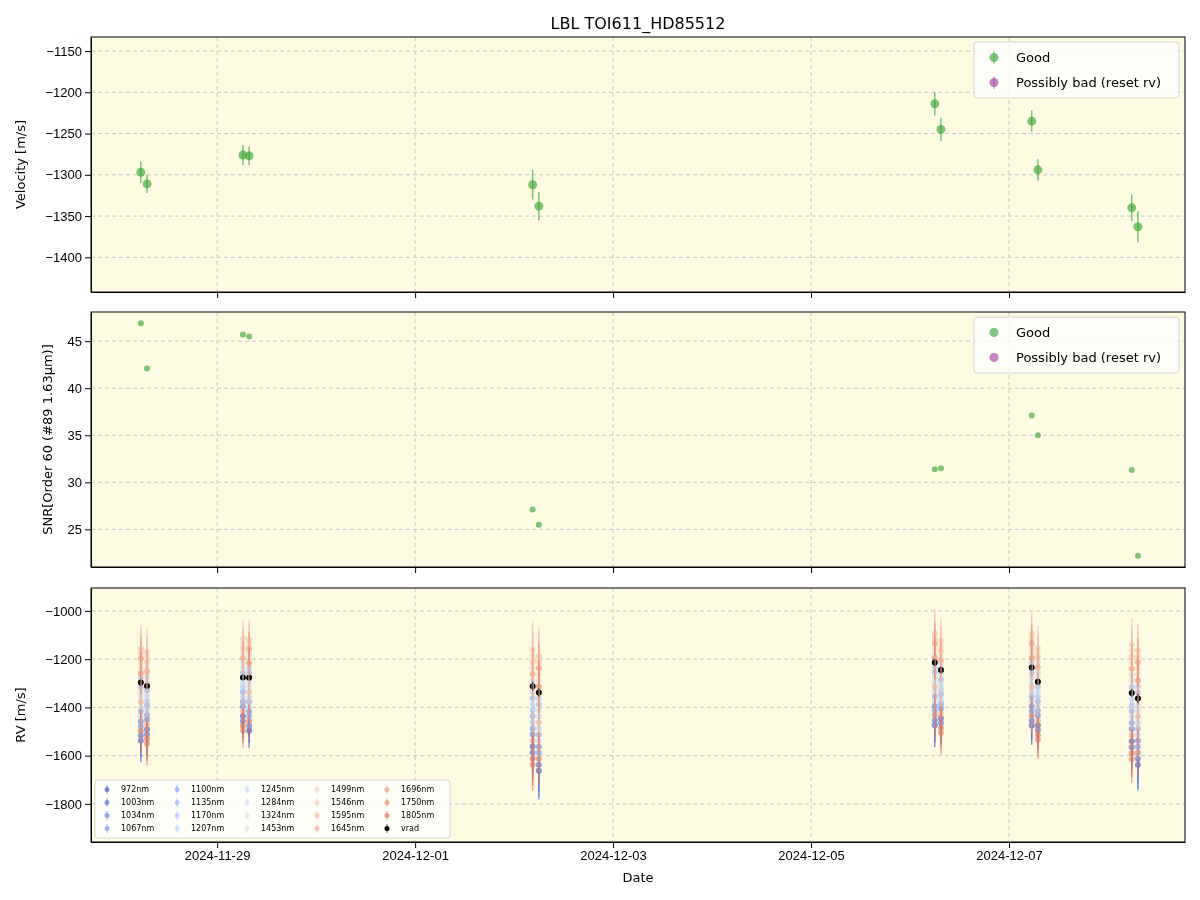  Describe the element at coordinates (348, 816) in the screenshot. I see `legend-label: 1595nm` at that location.